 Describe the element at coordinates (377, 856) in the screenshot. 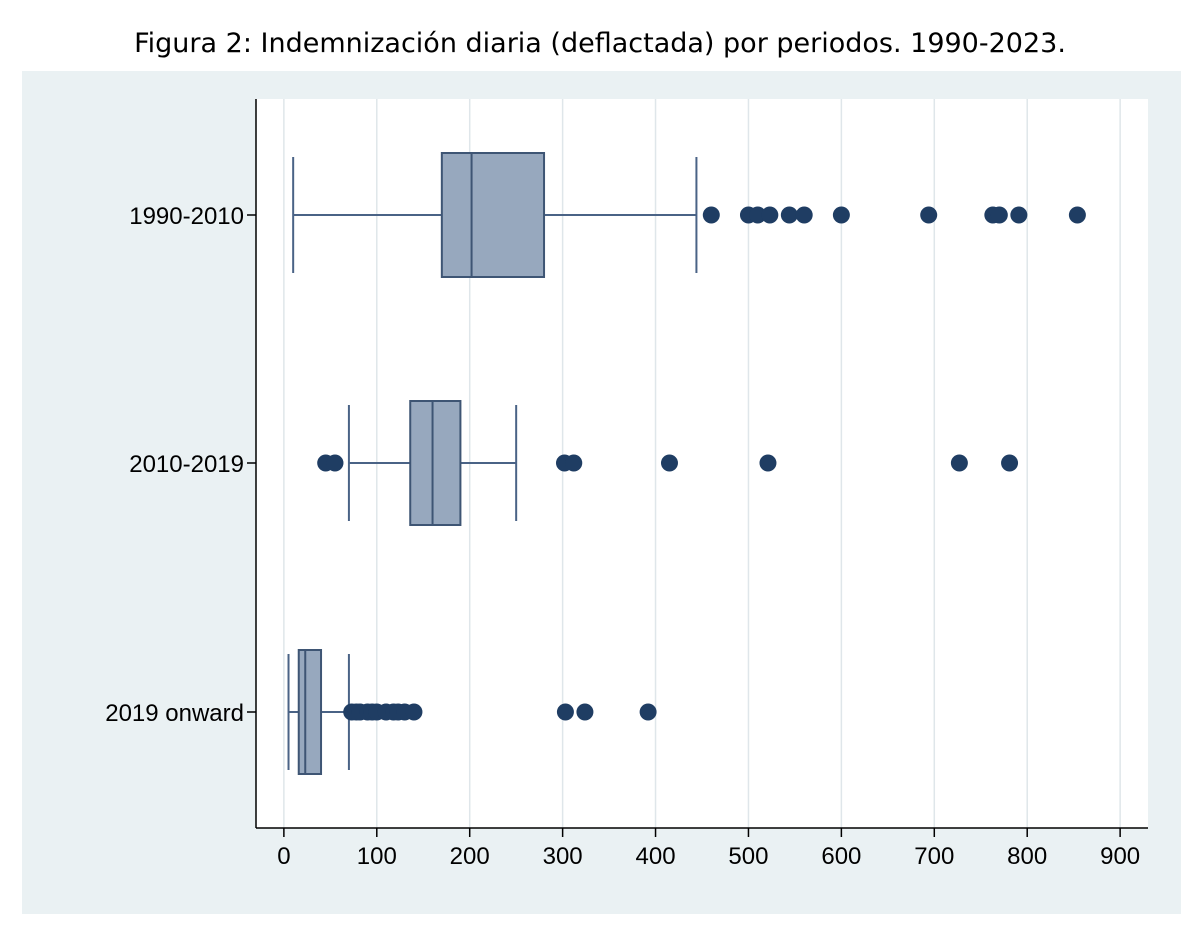

I see `x-tick-label: 100` at that location.